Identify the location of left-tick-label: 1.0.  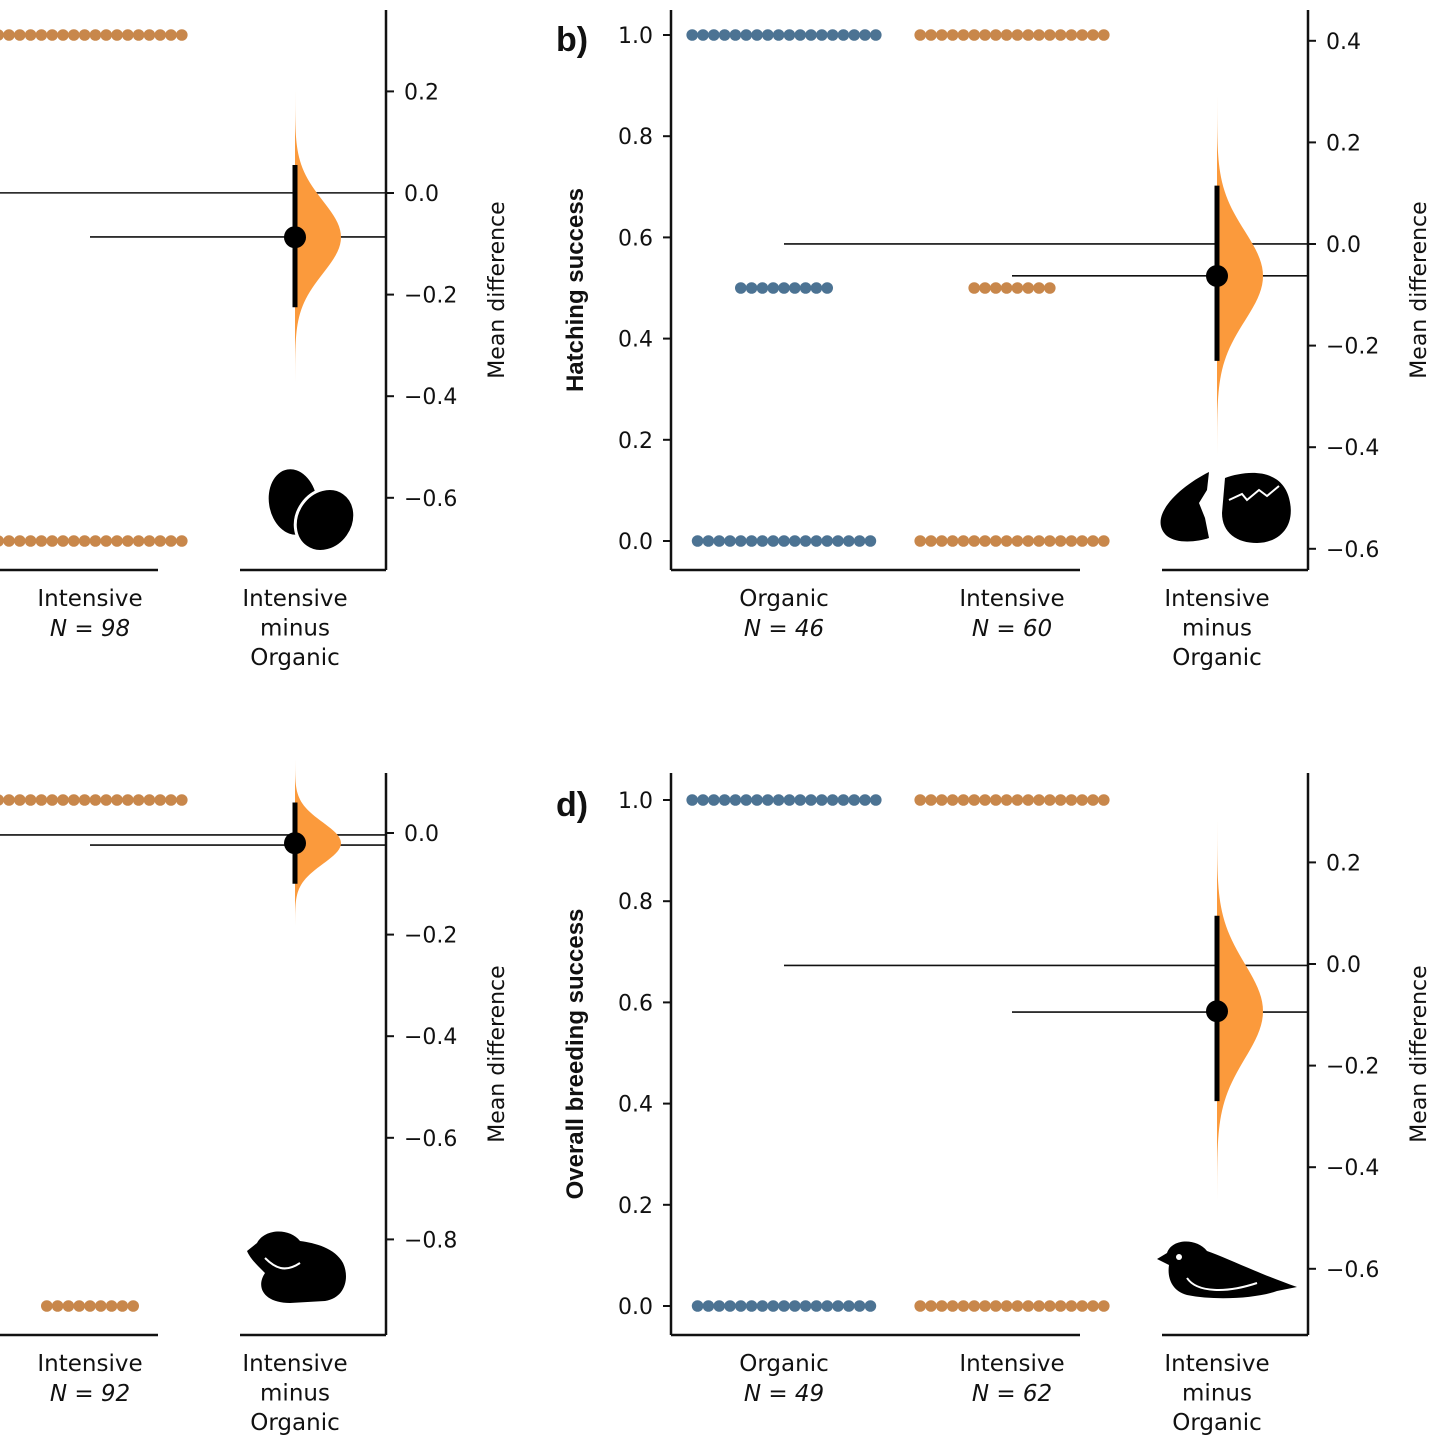
(635, 801).